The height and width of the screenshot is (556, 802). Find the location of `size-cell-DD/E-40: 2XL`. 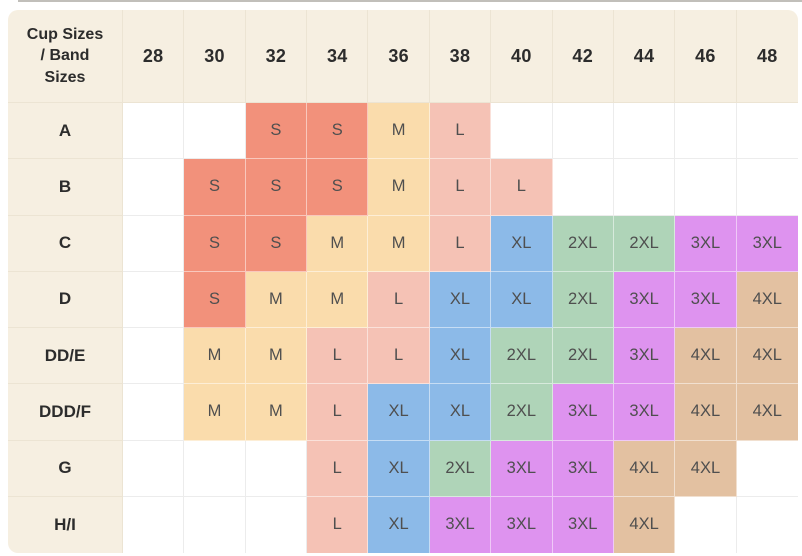

size-cell-DD/E-40: 2XL is located at coordinates (522, 356).